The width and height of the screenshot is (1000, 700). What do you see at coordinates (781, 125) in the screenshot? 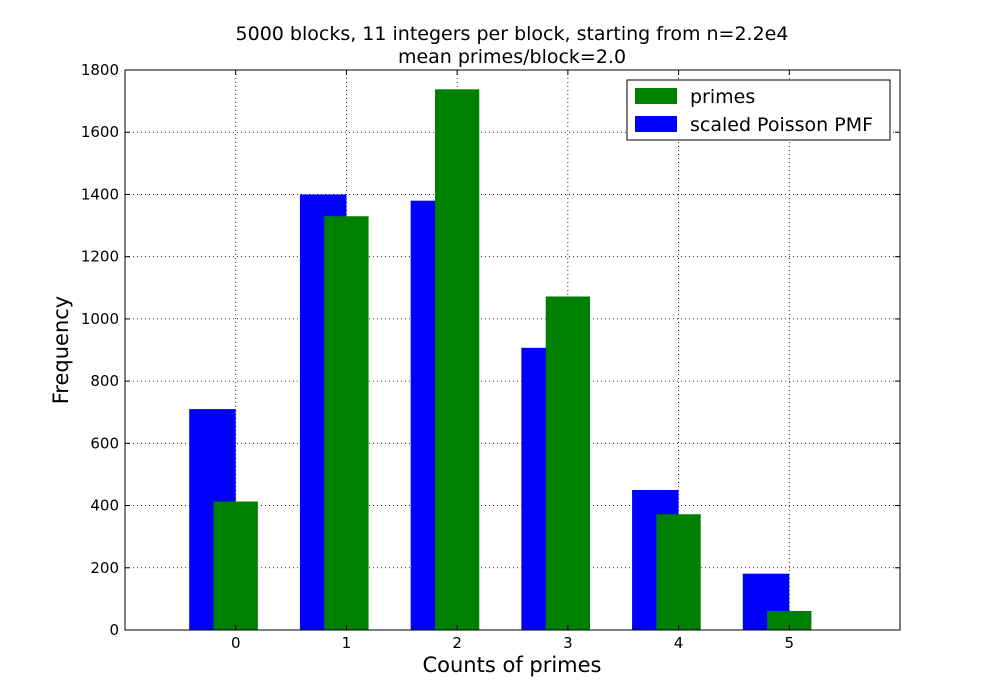
I see `legend-label: scaled Poisson PMF` at bounding box center [781, 125].